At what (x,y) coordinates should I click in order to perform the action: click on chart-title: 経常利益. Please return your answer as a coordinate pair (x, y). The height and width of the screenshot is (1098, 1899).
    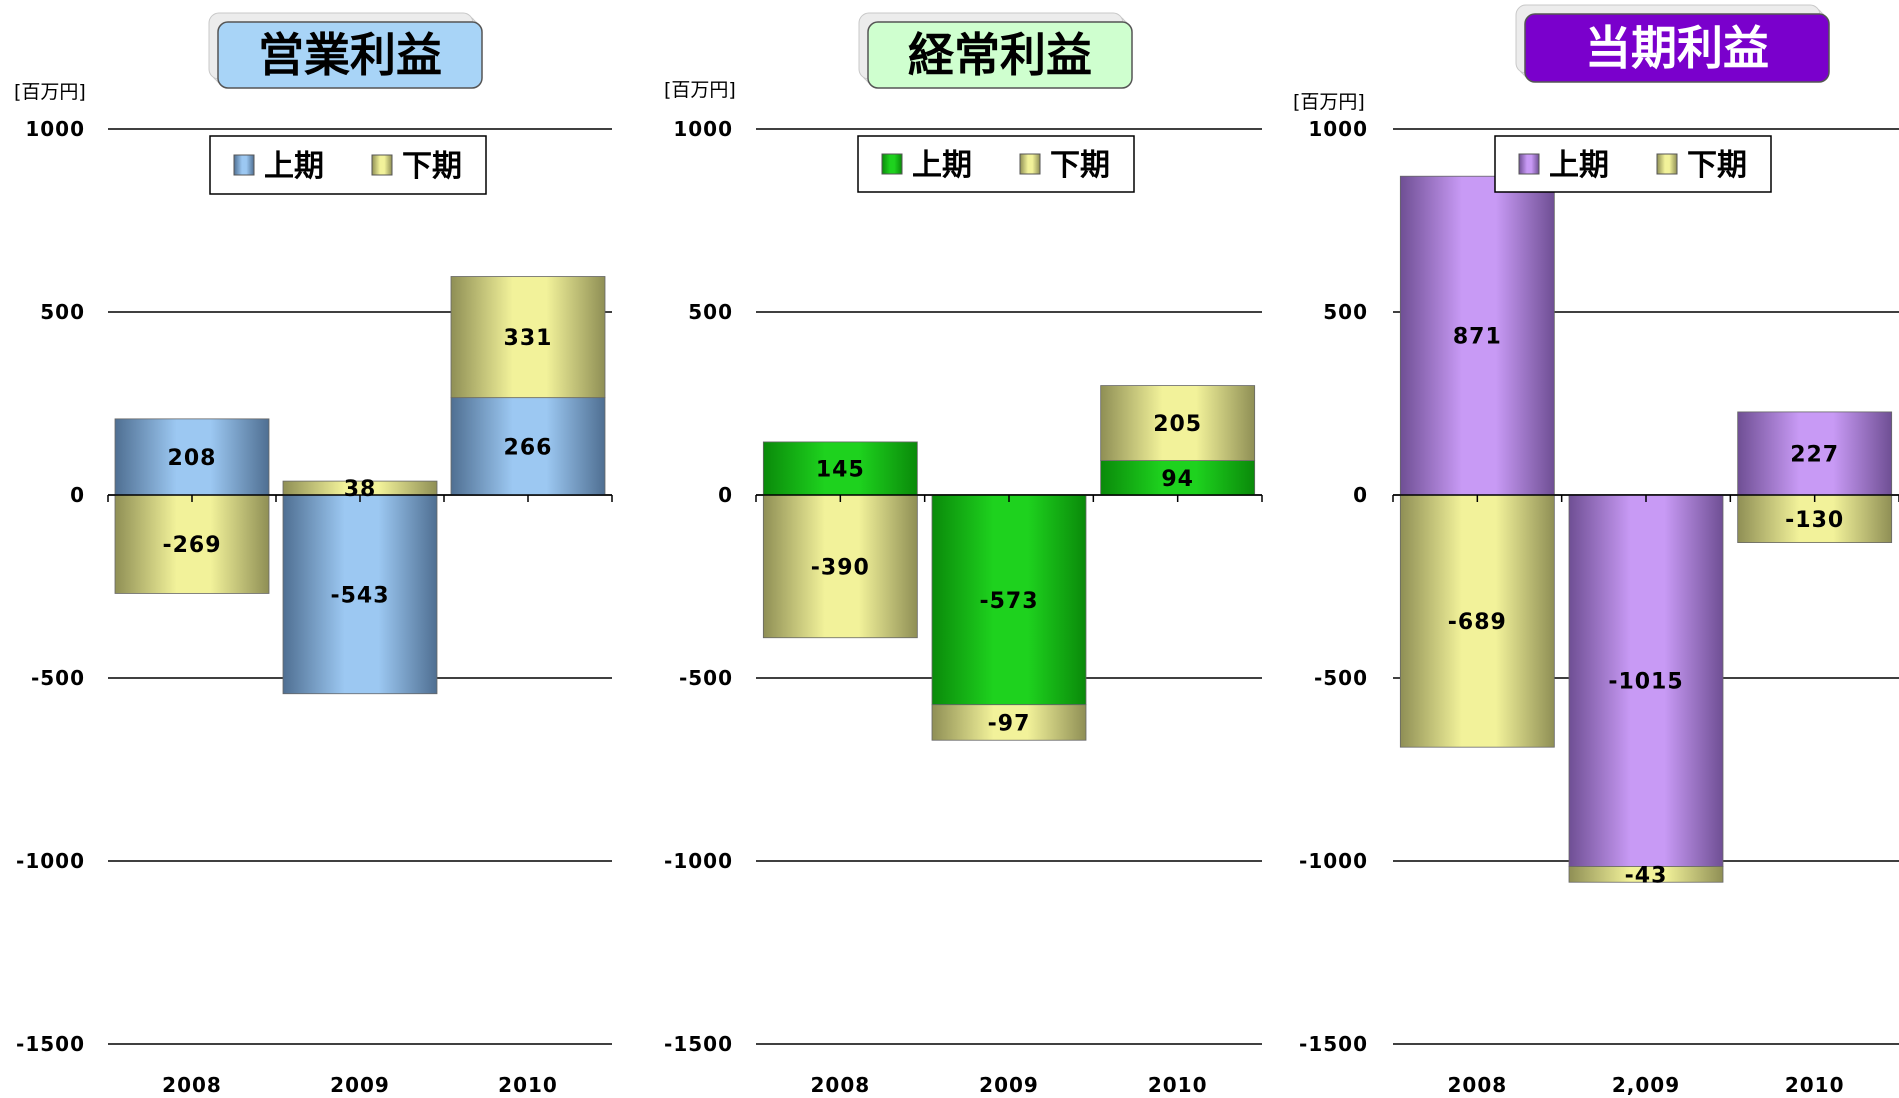
    Looking at the image, I should click on (1000, 55).